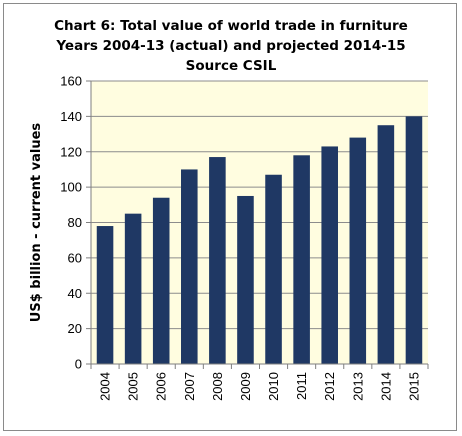  What do you see at coordinates (301, 259) in the screenshot?
I see `bar-2011` at bounding box center [301, 259].